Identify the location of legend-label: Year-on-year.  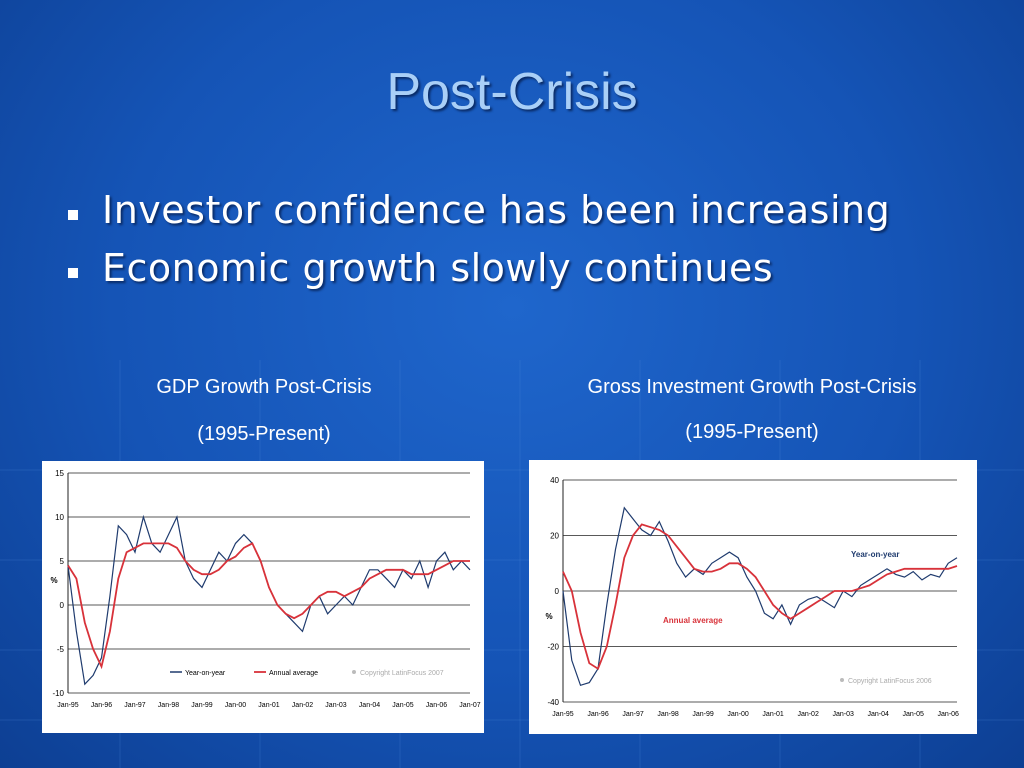
(205, 673).